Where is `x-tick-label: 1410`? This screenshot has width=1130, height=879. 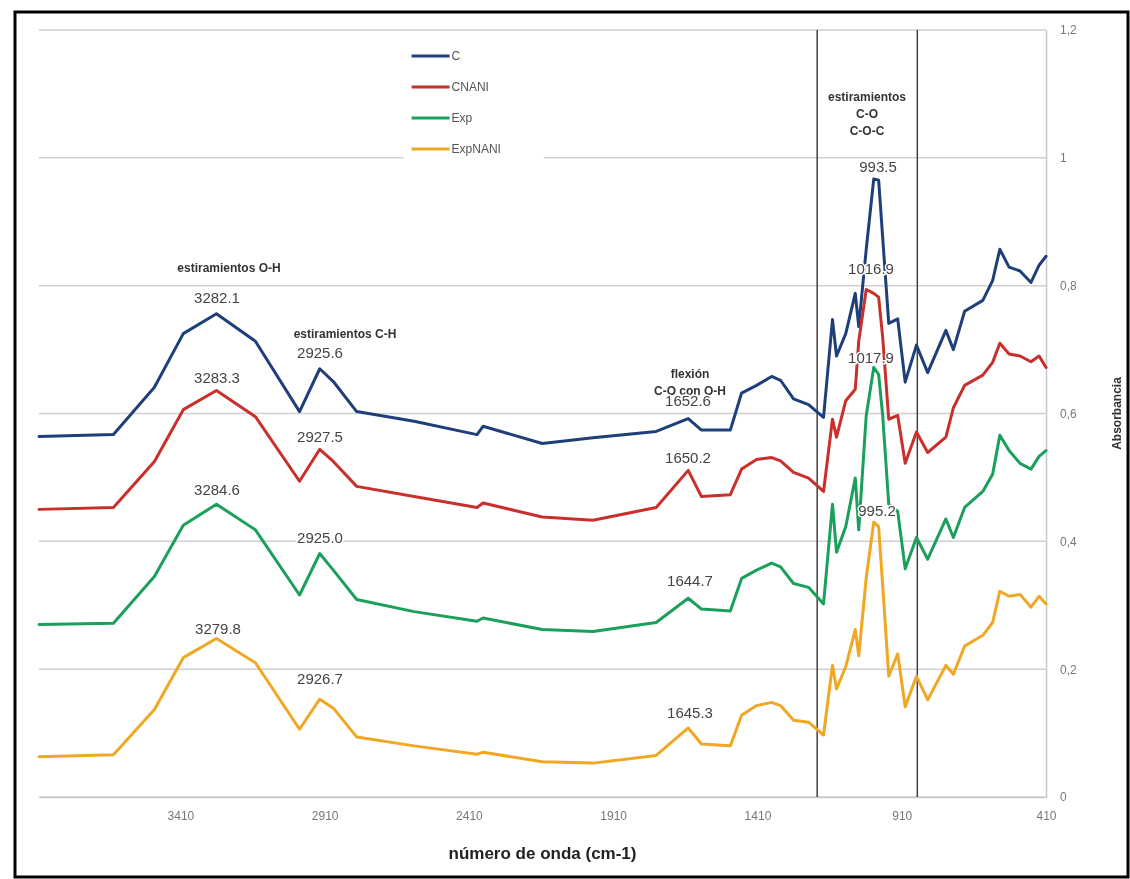
x-tick-label: 1410 is located at coordinates (758, 815).